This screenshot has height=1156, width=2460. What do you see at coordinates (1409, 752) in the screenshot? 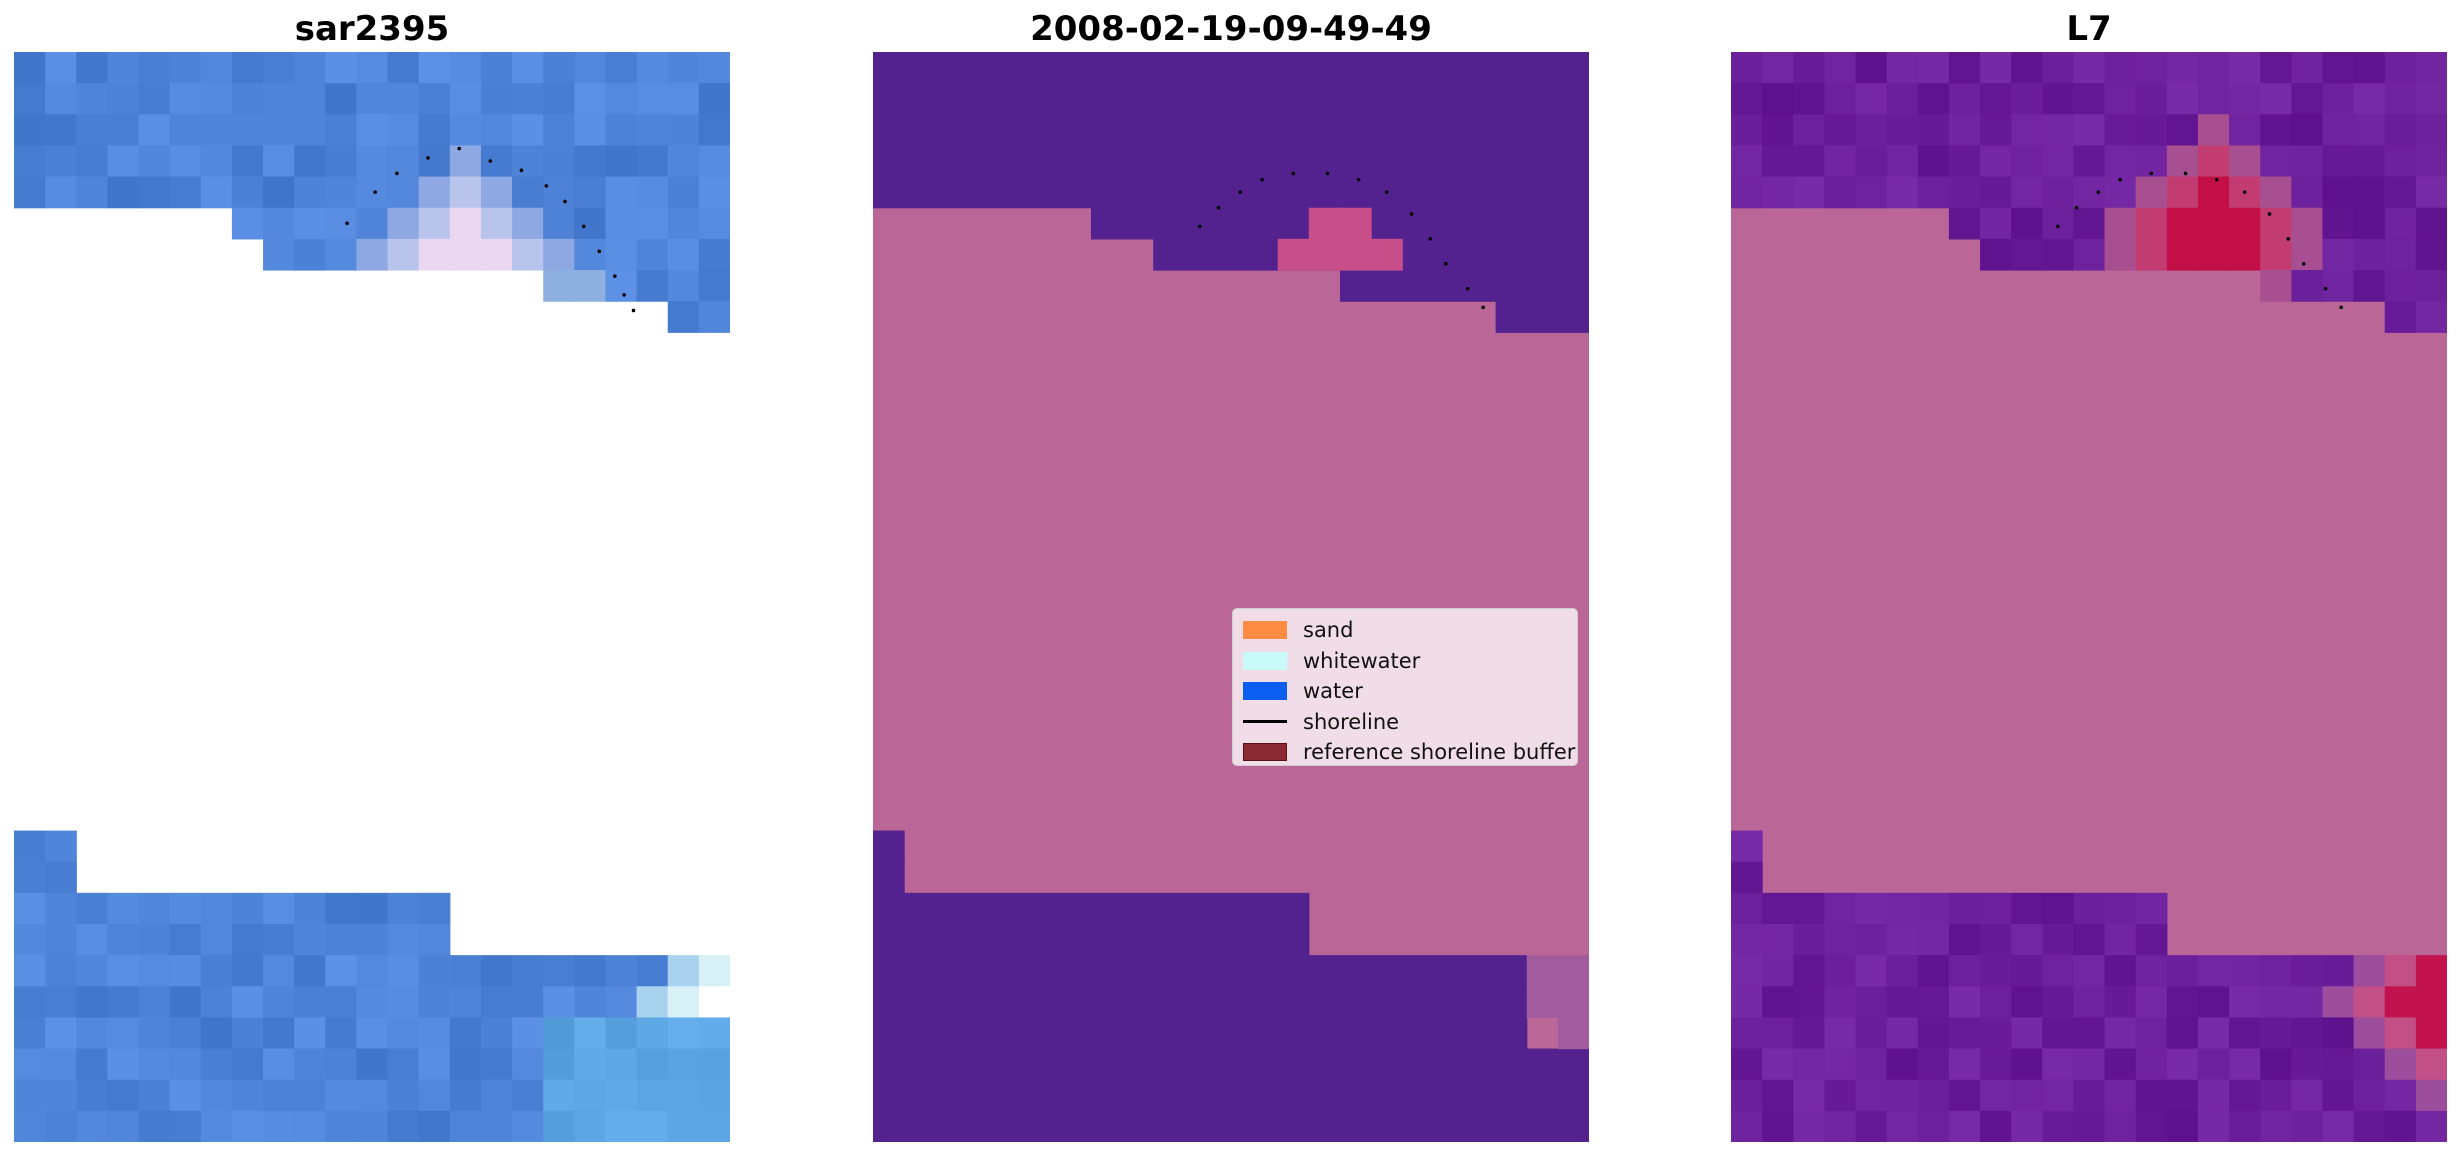
I see `legend-item-reference-buffer: reference shoreline buffer` at bounding box center [1409, 752].